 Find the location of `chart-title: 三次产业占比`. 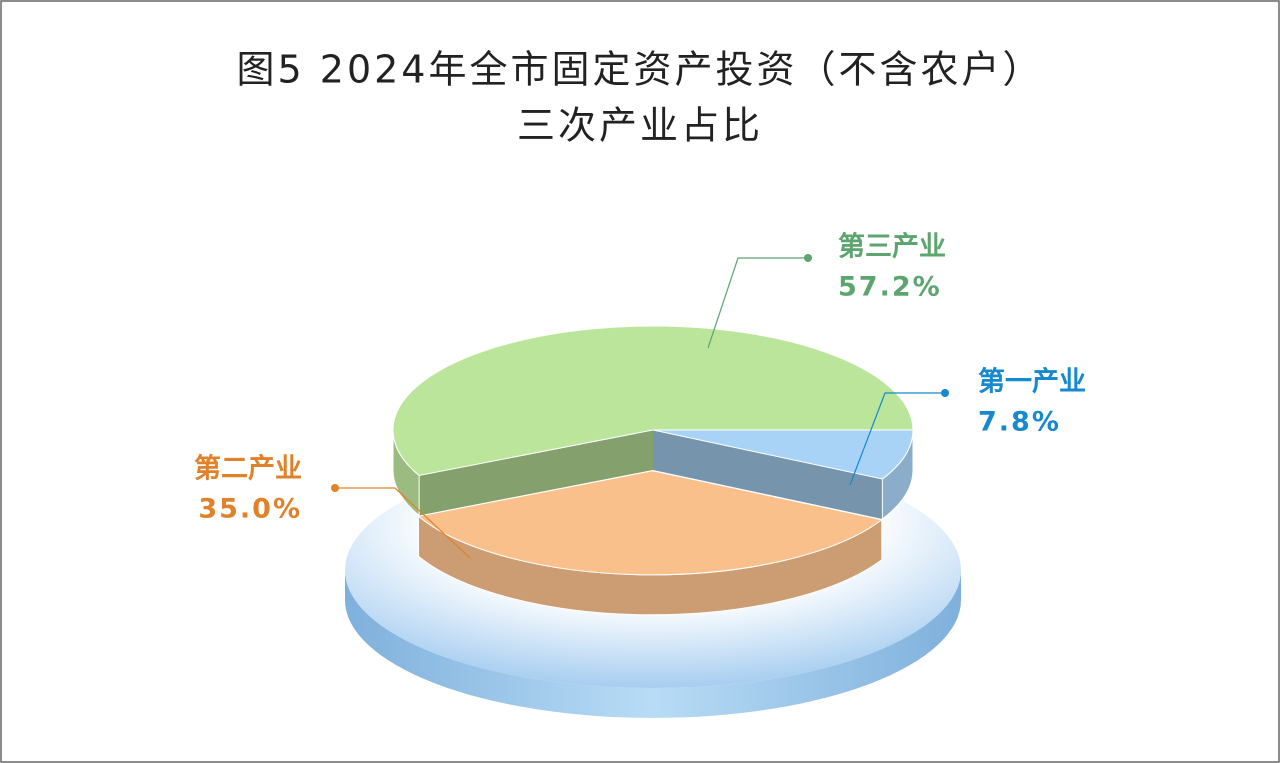

chart-title: 三次产业占比 is located at coordinates (640, 126).